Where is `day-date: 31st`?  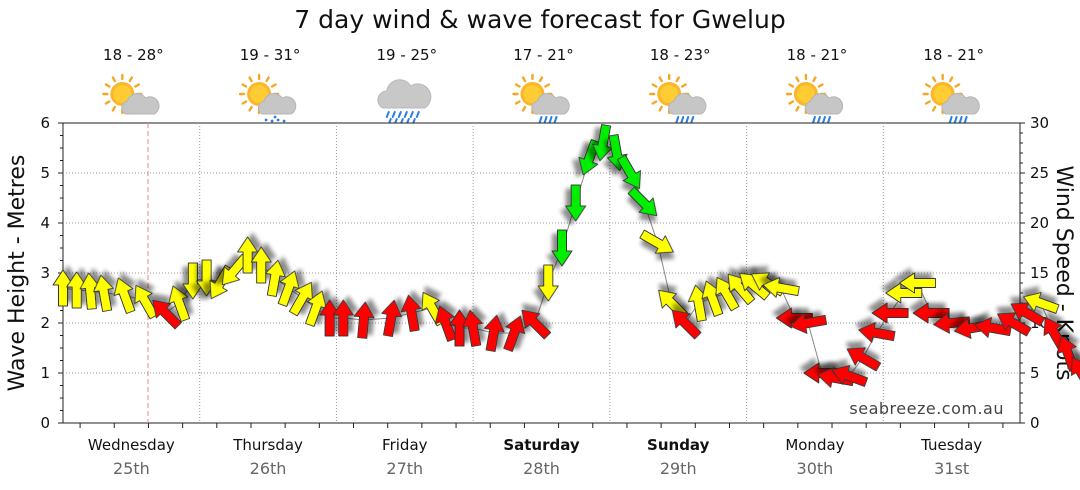 day-date: 31st is located at coordinates (951, 468).